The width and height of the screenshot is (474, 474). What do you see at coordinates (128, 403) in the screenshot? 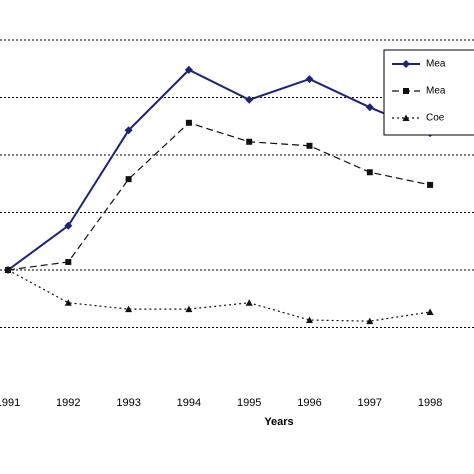
I see `x-tick-label: 1993` at bounding box center [128, 403].